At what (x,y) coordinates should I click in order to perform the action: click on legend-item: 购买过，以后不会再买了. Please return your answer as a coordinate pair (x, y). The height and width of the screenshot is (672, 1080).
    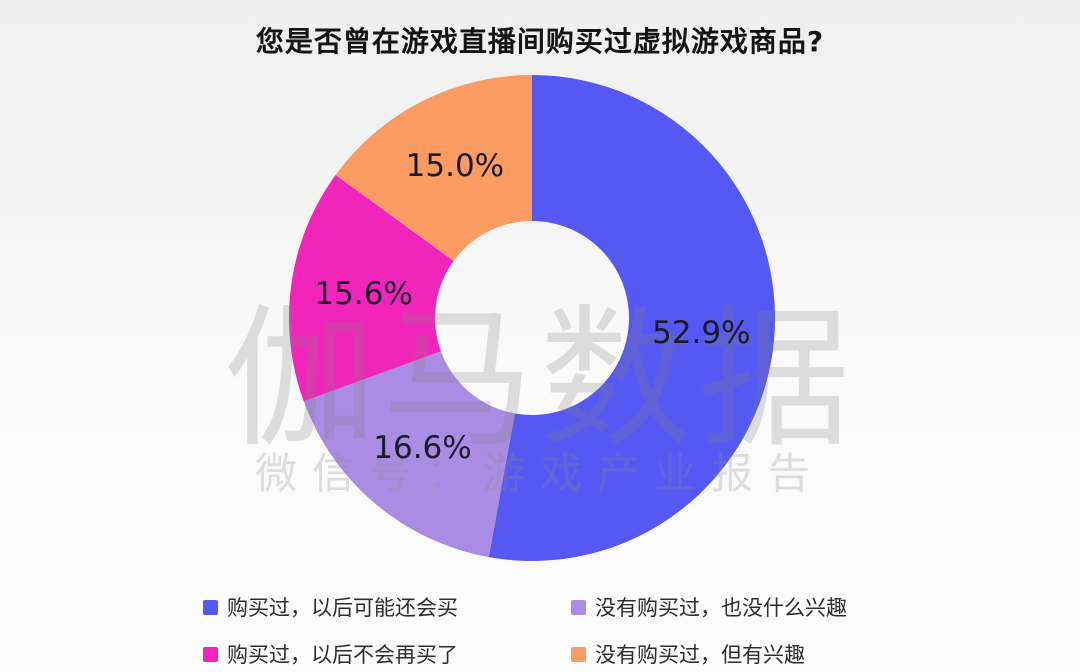
    Looking at the image, I should click on (387, 654).